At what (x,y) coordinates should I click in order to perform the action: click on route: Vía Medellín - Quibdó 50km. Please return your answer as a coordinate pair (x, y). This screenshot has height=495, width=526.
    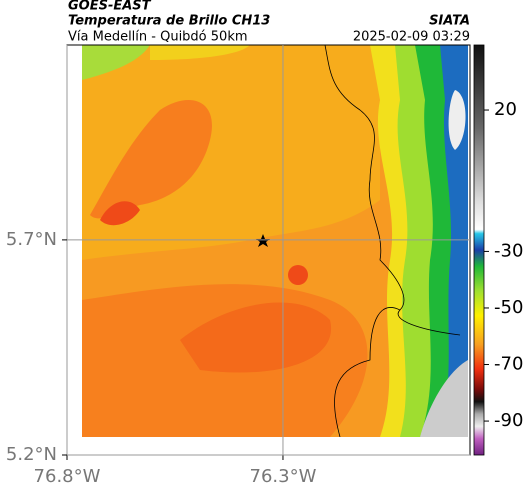
    Looking at the image, I should click on (158, 37).